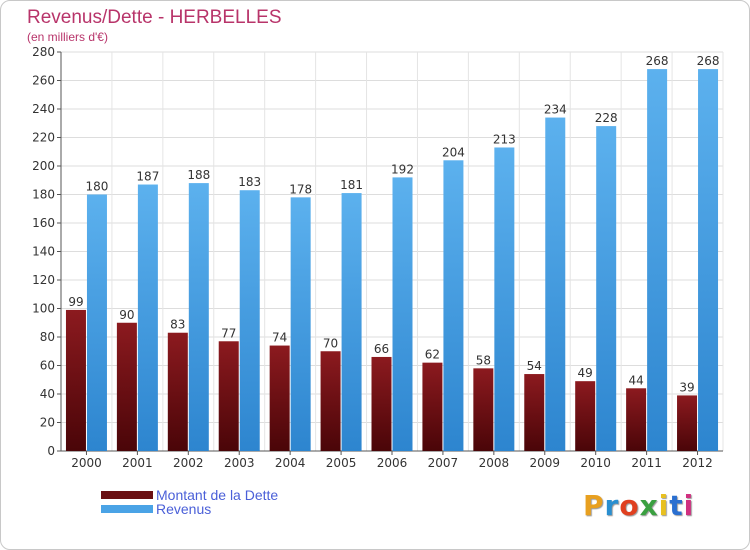 The image size is (750, 550). What do you see at coordinates (228, 333) in the screenshot?
I see `data-label-dette: 77` at bounding box center [228, 333].